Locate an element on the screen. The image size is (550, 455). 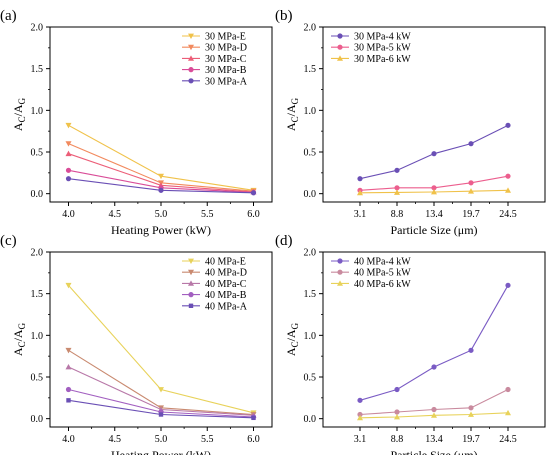
legend-item: 40 MPa-D is located at coordinates (214, 273).